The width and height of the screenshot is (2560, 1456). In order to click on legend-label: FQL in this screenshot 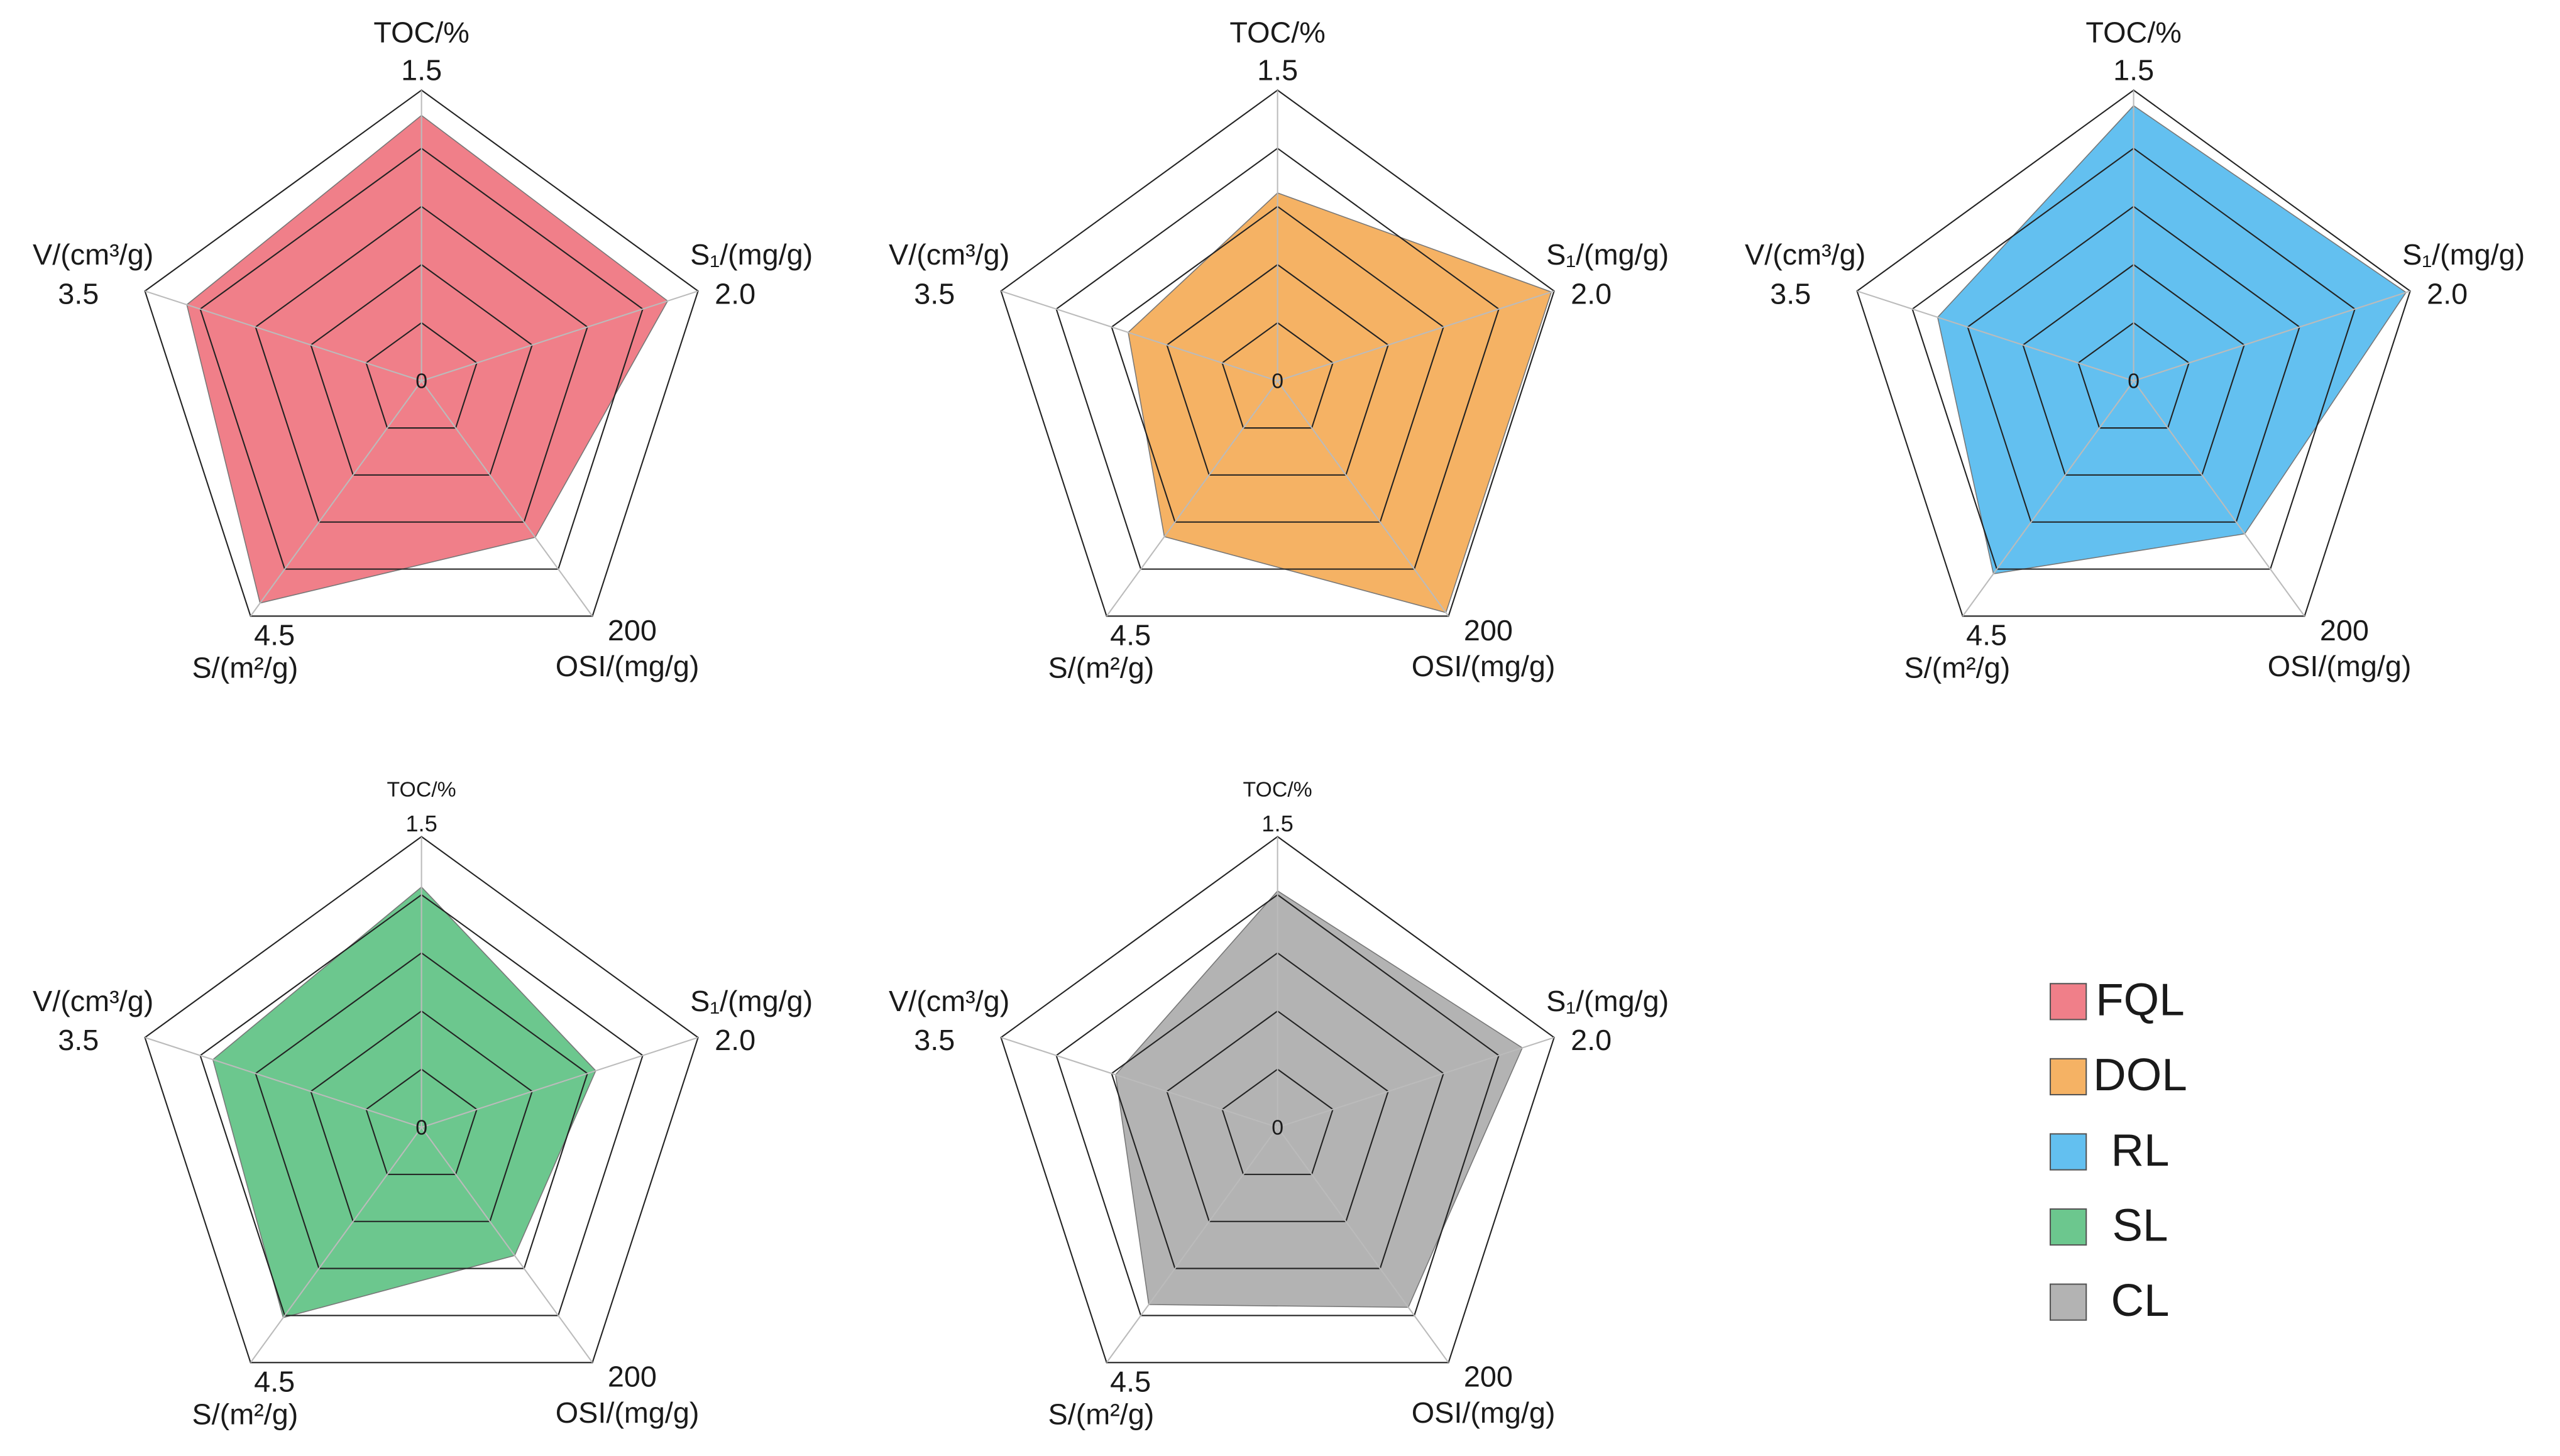, I will do `click(2140, 1000)`.